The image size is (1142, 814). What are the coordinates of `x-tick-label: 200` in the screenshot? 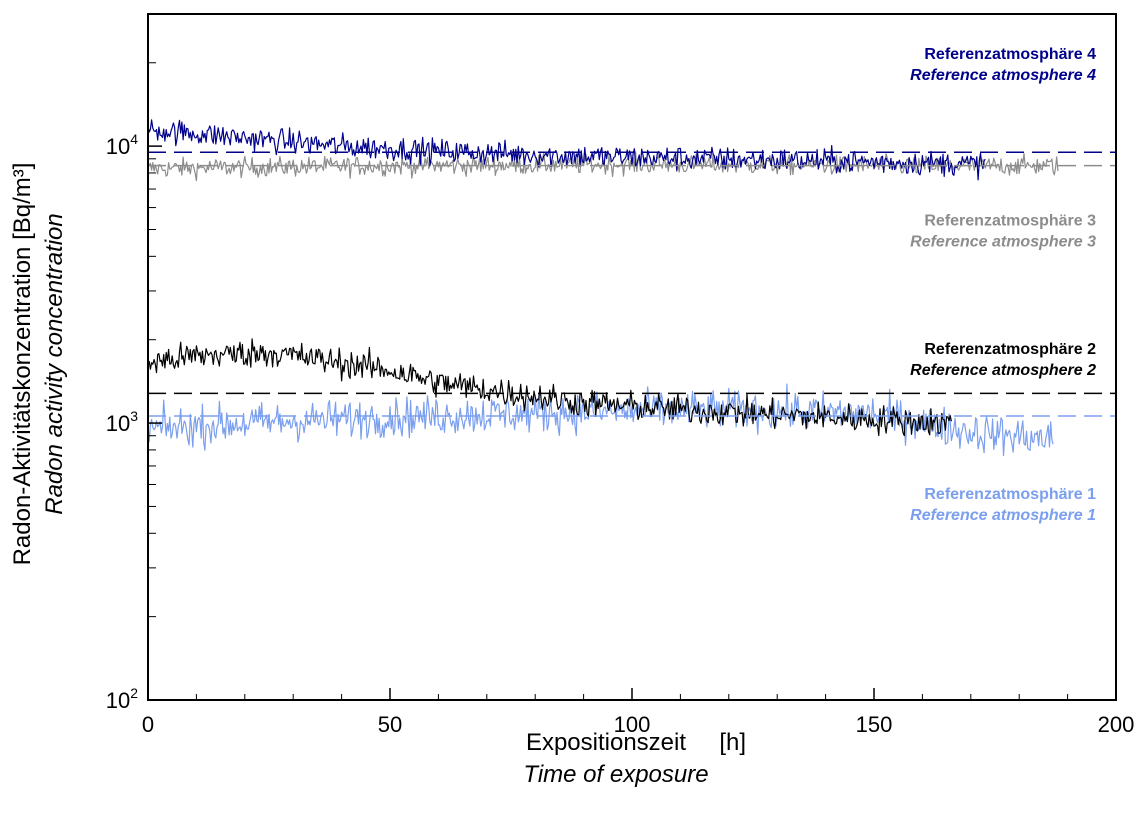 It's located at (1116, 724).